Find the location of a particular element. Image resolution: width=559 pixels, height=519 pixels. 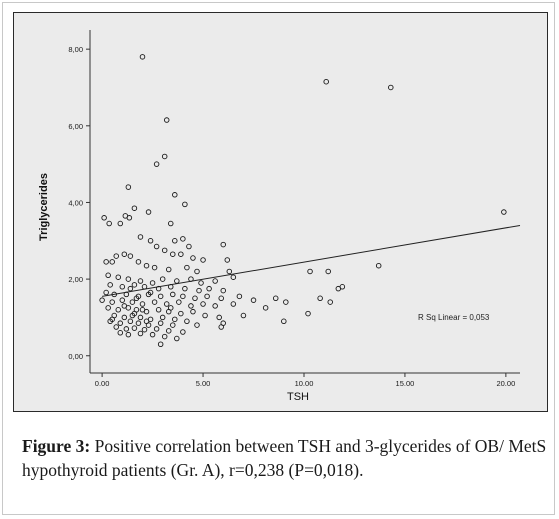

caption-label: Figure 3: is located at coordinates (56, 446).